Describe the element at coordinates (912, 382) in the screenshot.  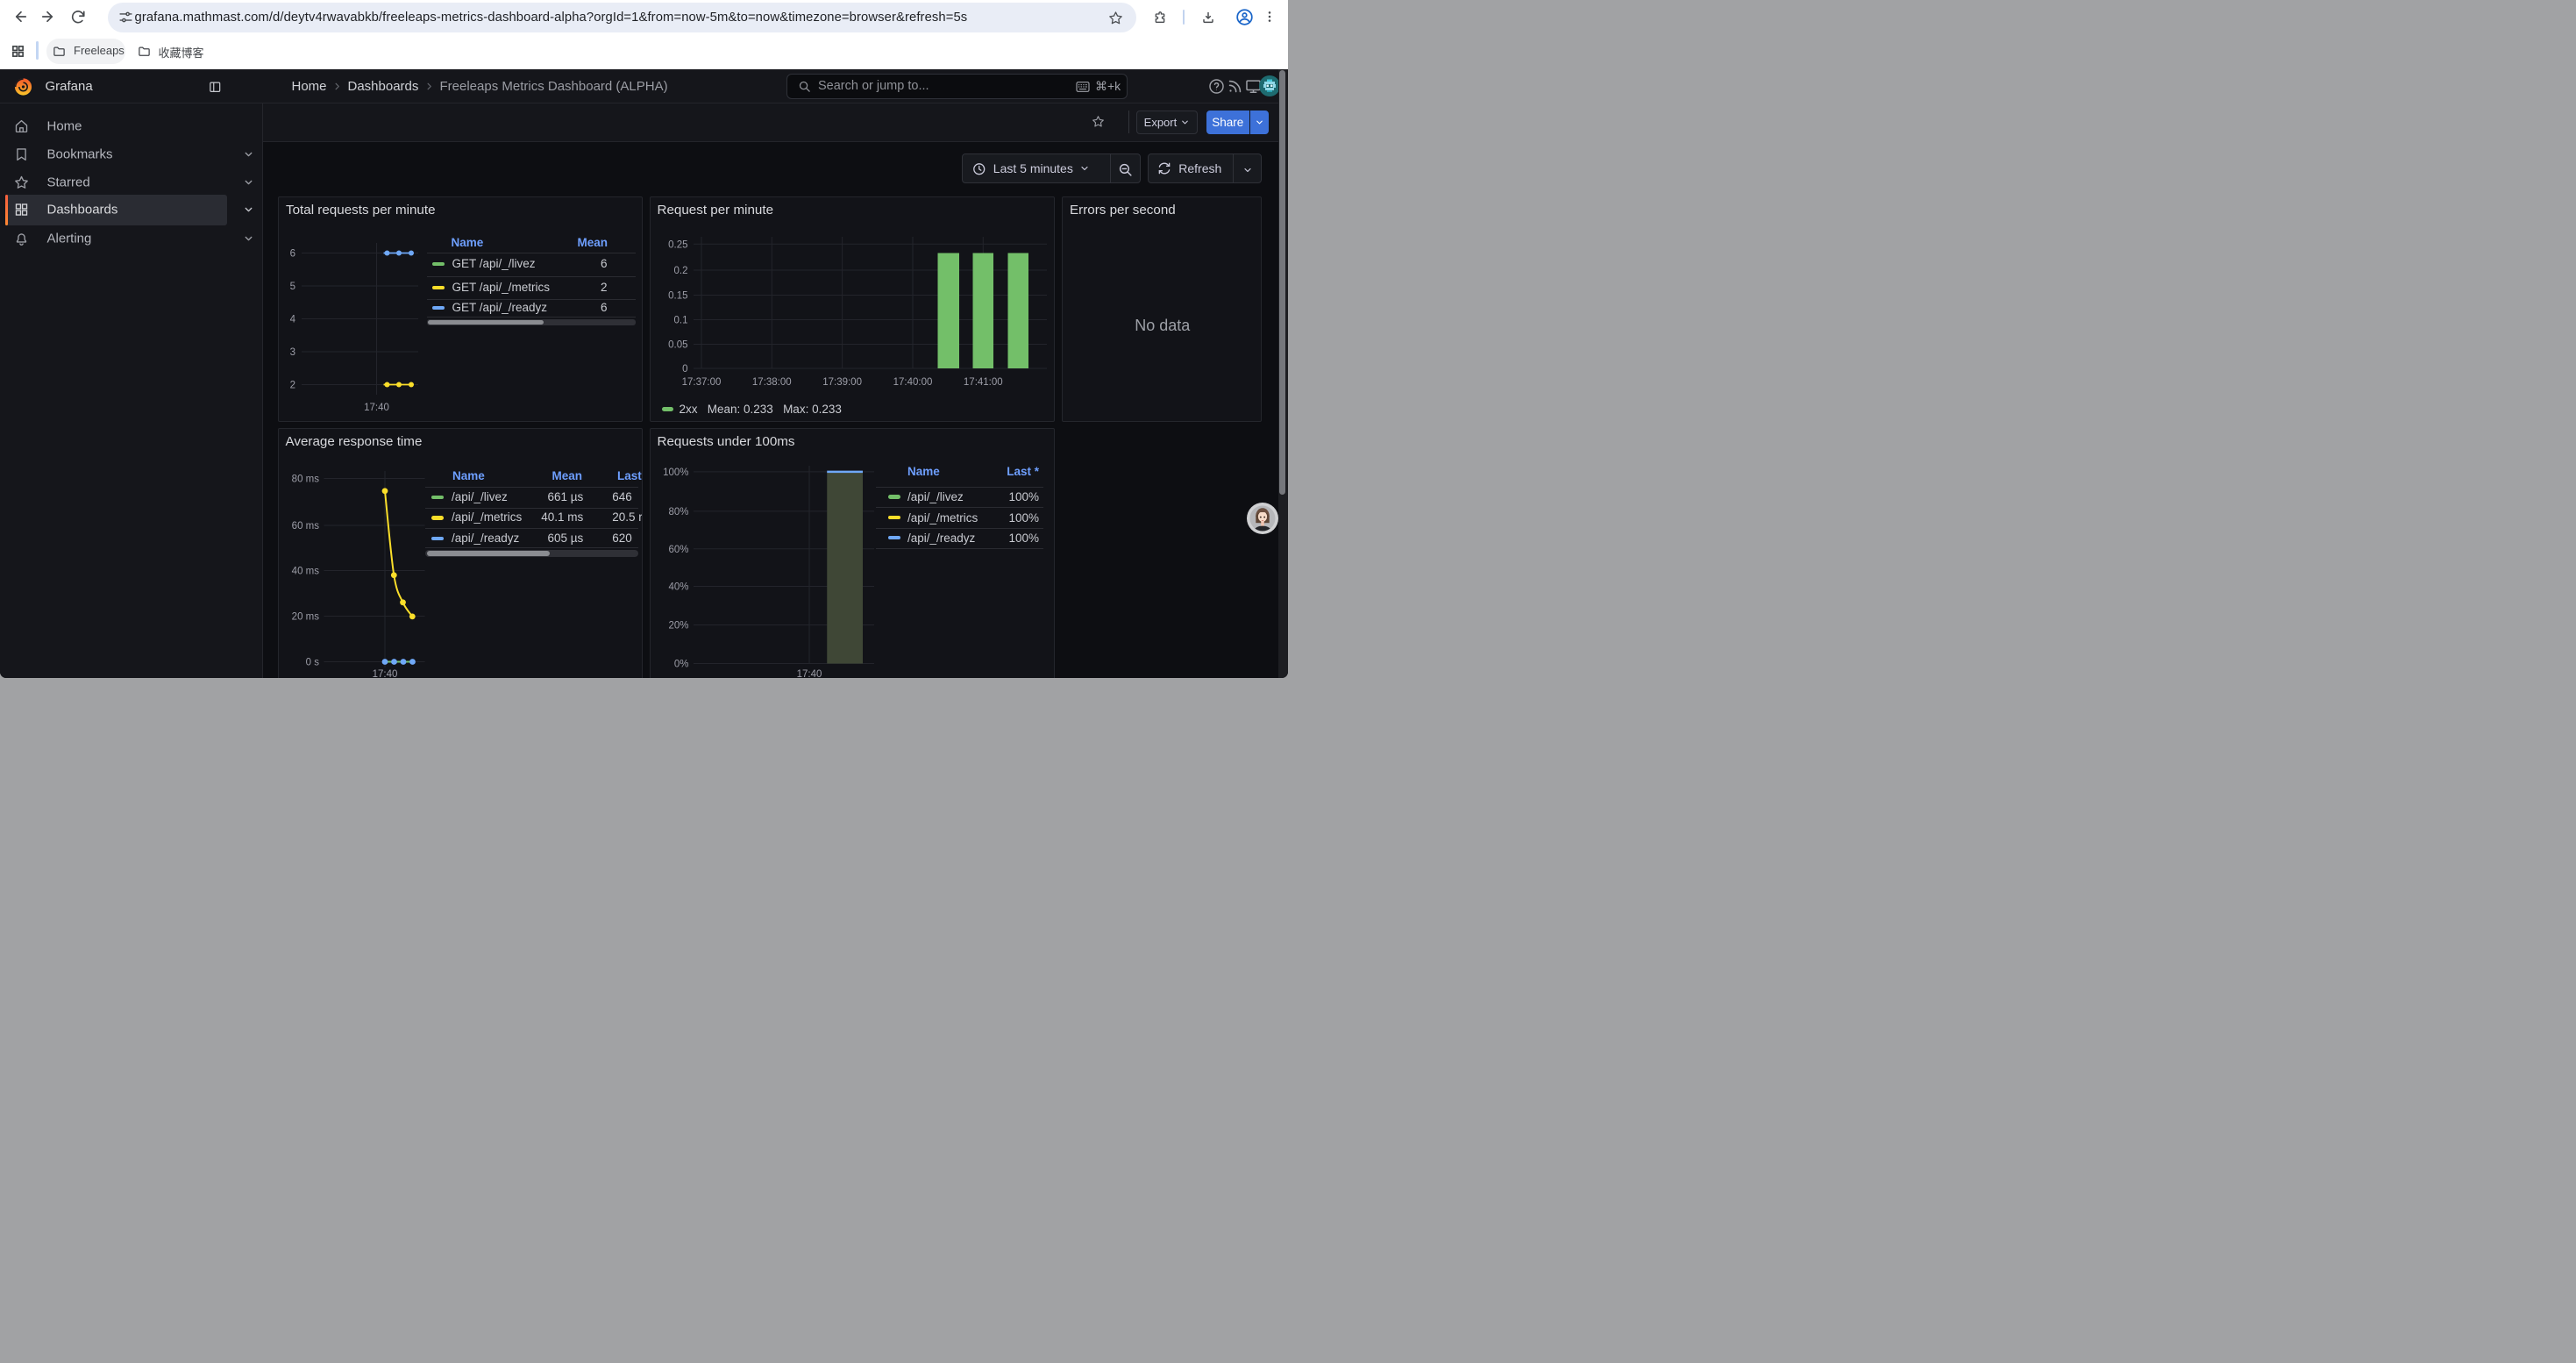
I see `svg-text: 17:40:00` at that location.